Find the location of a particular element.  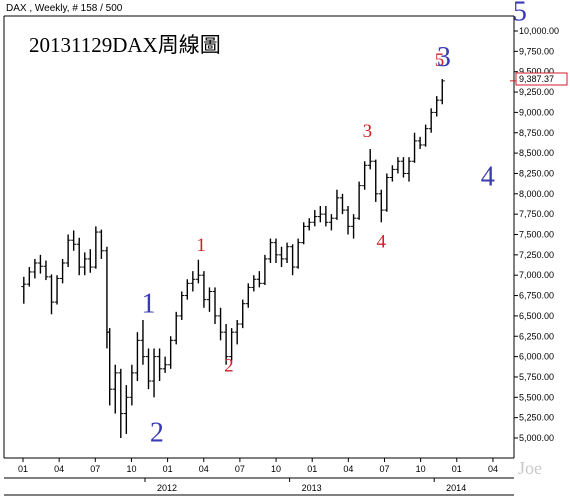

year-label: 2013 is located at coordinates (312, 488).